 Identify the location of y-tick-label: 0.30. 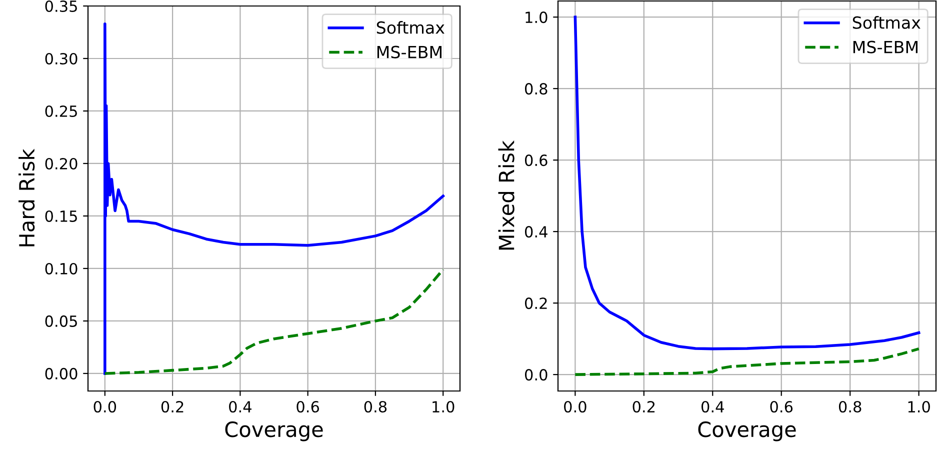
(61, 58).